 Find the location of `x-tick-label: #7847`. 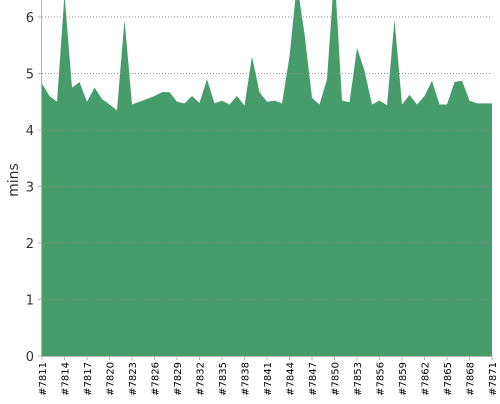

x-tick-label: #7847 is located at coordinates (313, 379).